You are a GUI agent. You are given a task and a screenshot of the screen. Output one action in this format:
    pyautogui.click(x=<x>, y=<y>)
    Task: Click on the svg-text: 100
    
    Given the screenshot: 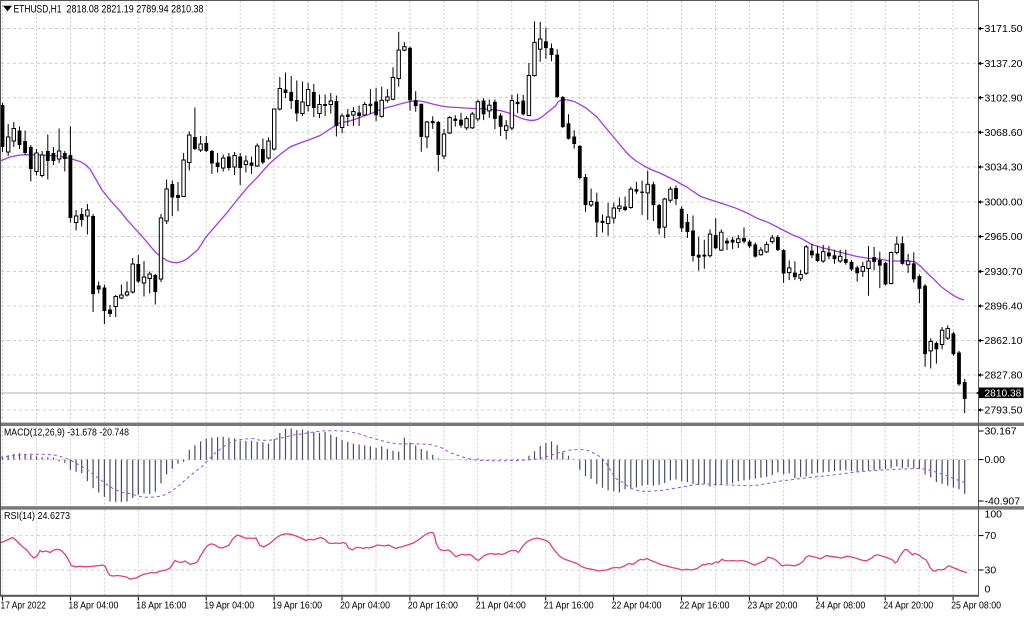 What is the action you would take?
    pyautogui.click(x=994, y=514)
    